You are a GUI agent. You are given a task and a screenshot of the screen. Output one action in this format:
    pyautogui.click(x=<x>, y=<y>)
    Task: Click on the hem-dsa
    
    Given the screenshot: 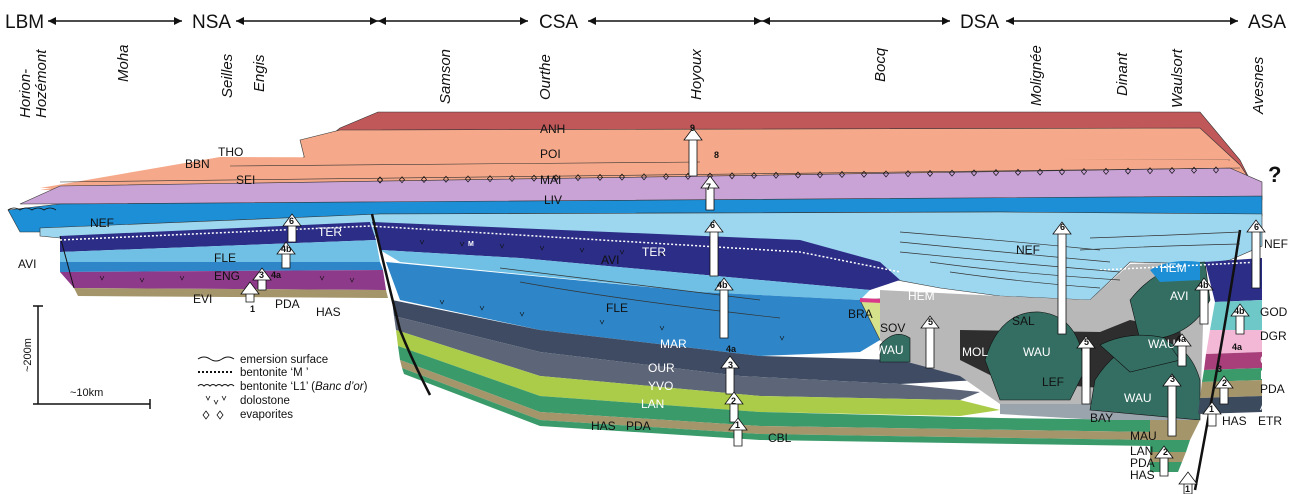 What is the action you would take?
    pyautogui.click(x=1175, y=271)
    